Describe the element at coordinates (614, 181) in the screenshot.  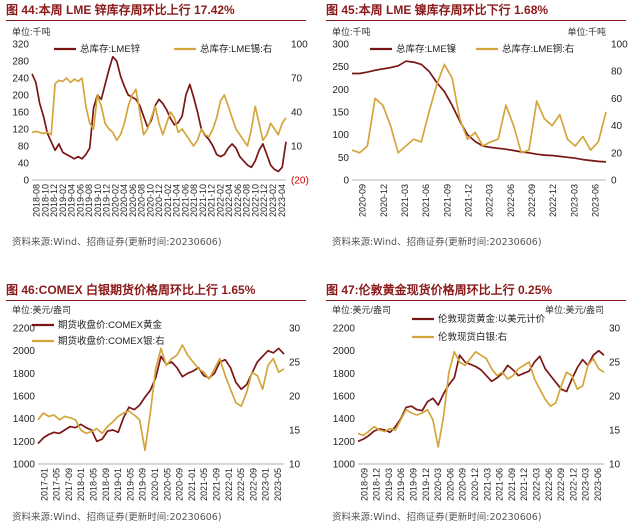
I see `right-tick-label: 0` at that location.